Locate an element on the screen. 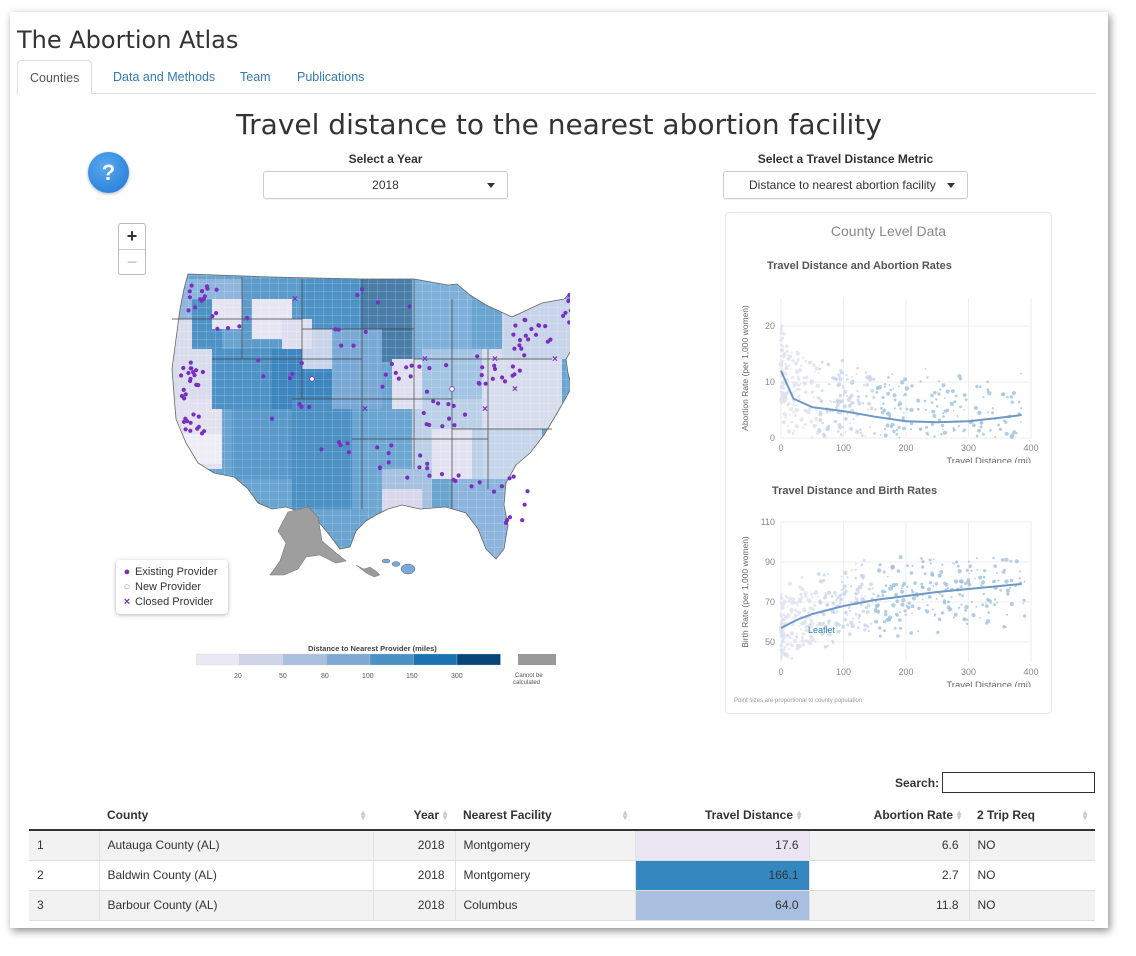  year-select: 2018 is located at coordinates (385, 185).